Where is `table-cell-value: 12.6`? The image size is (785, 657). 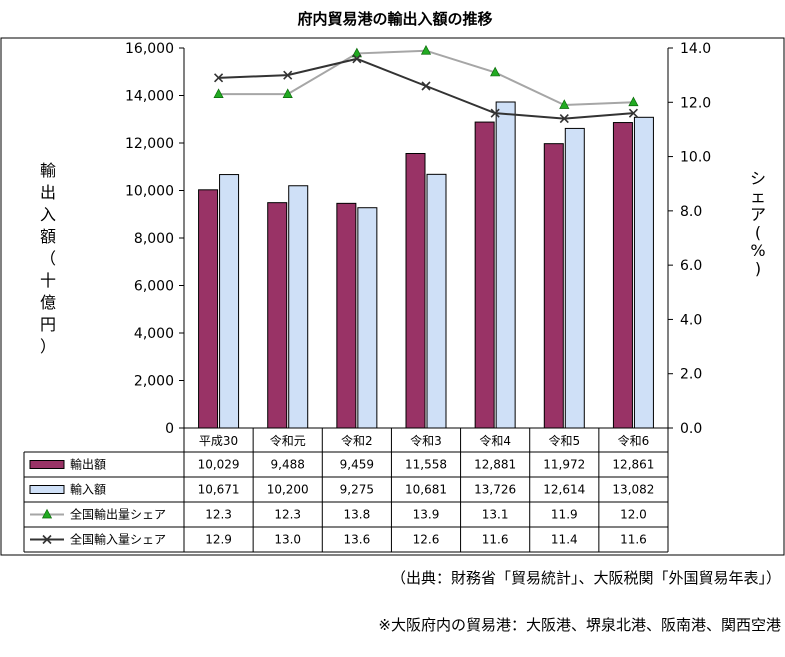 table-cell-value: 12.6 is located at coordinates (426, 540).